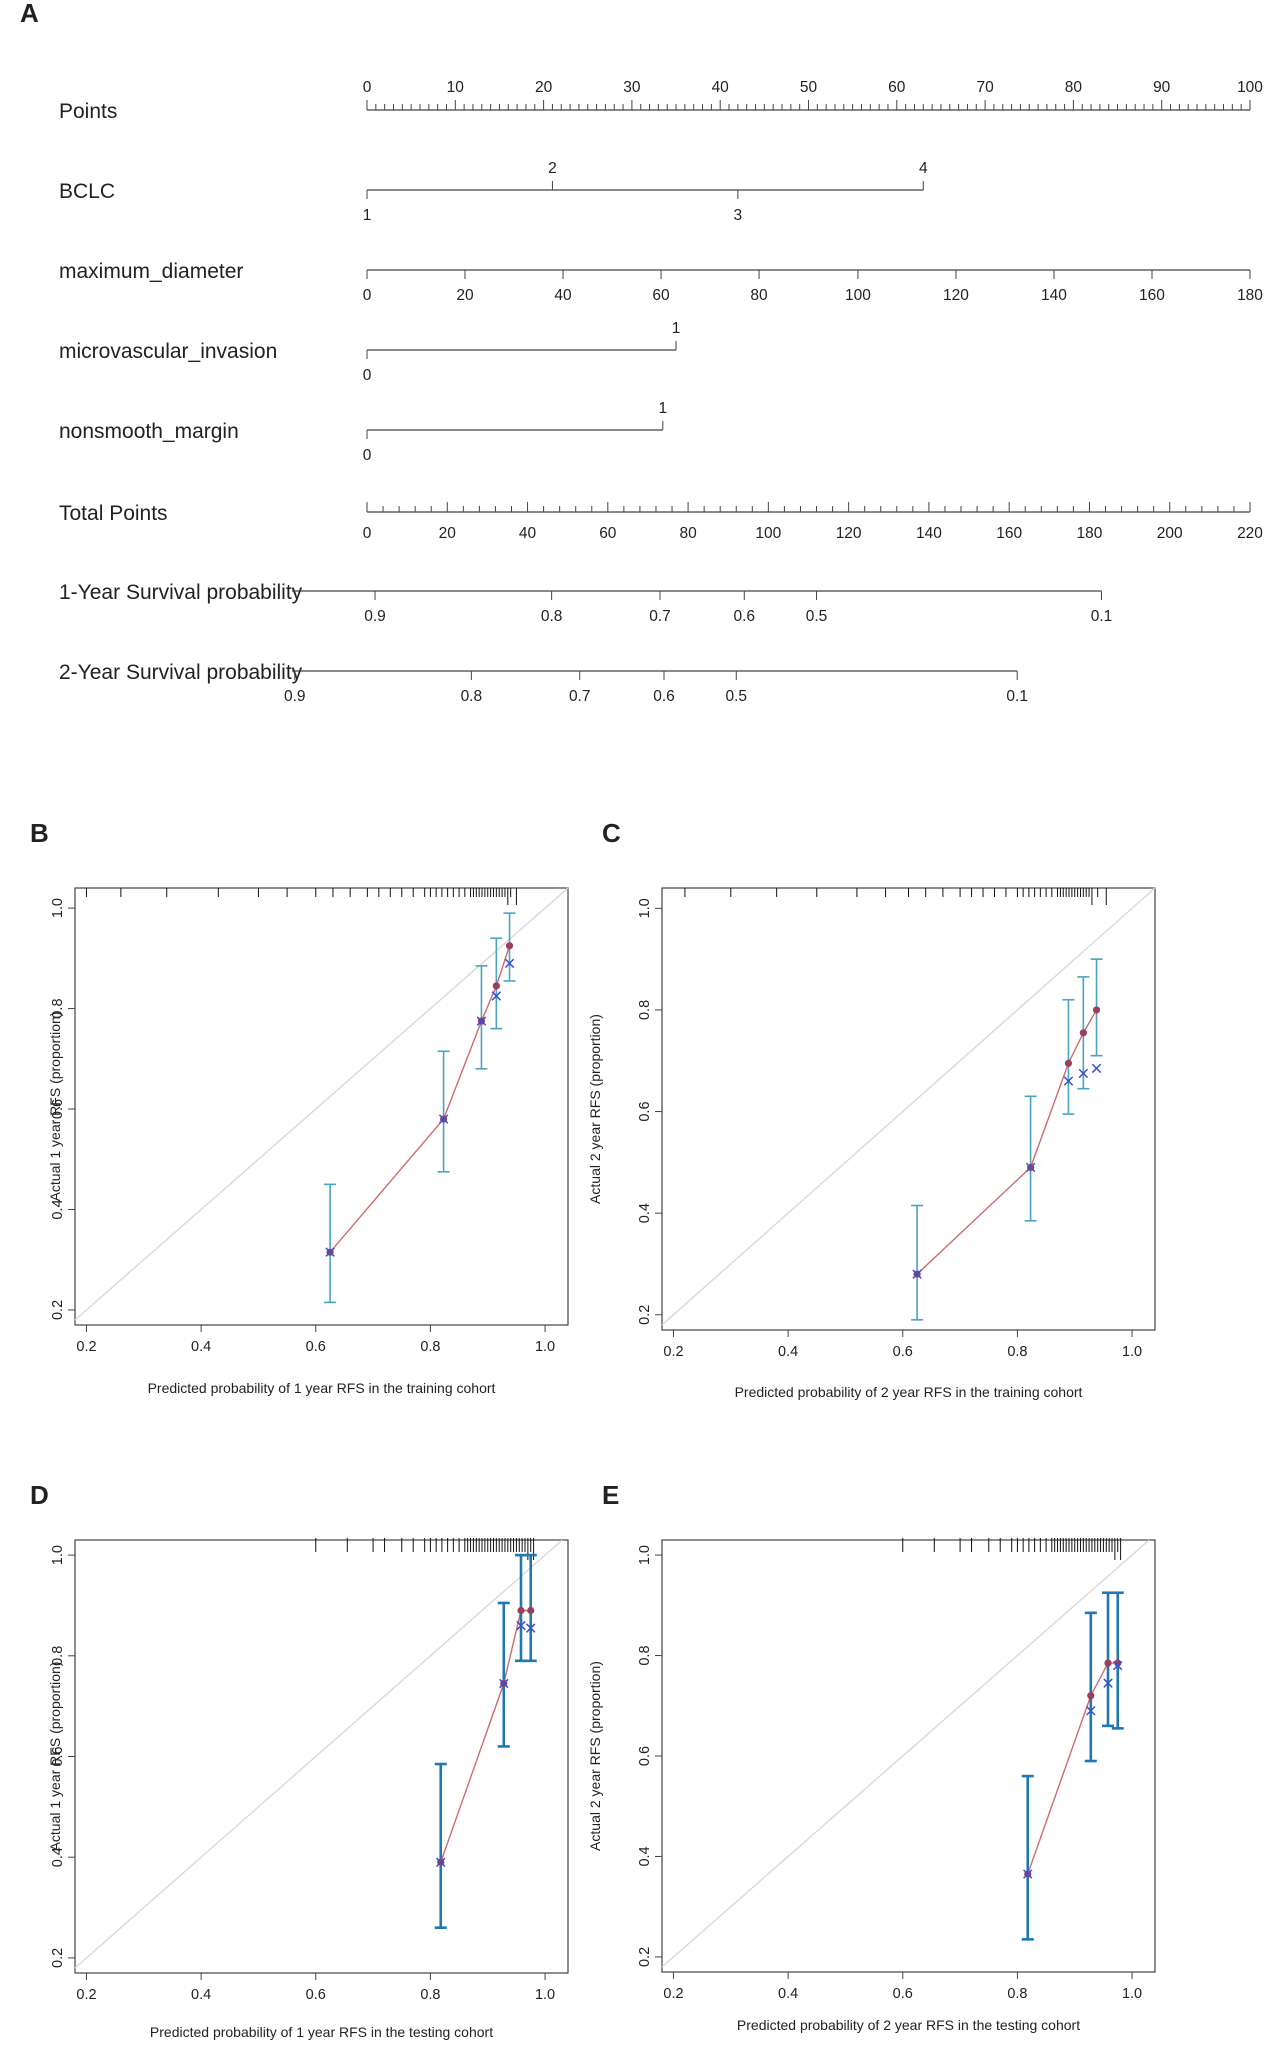  Describe the element at coordinates (113, 513) in the screenshot. I see `row-label: Total Points` at that location.